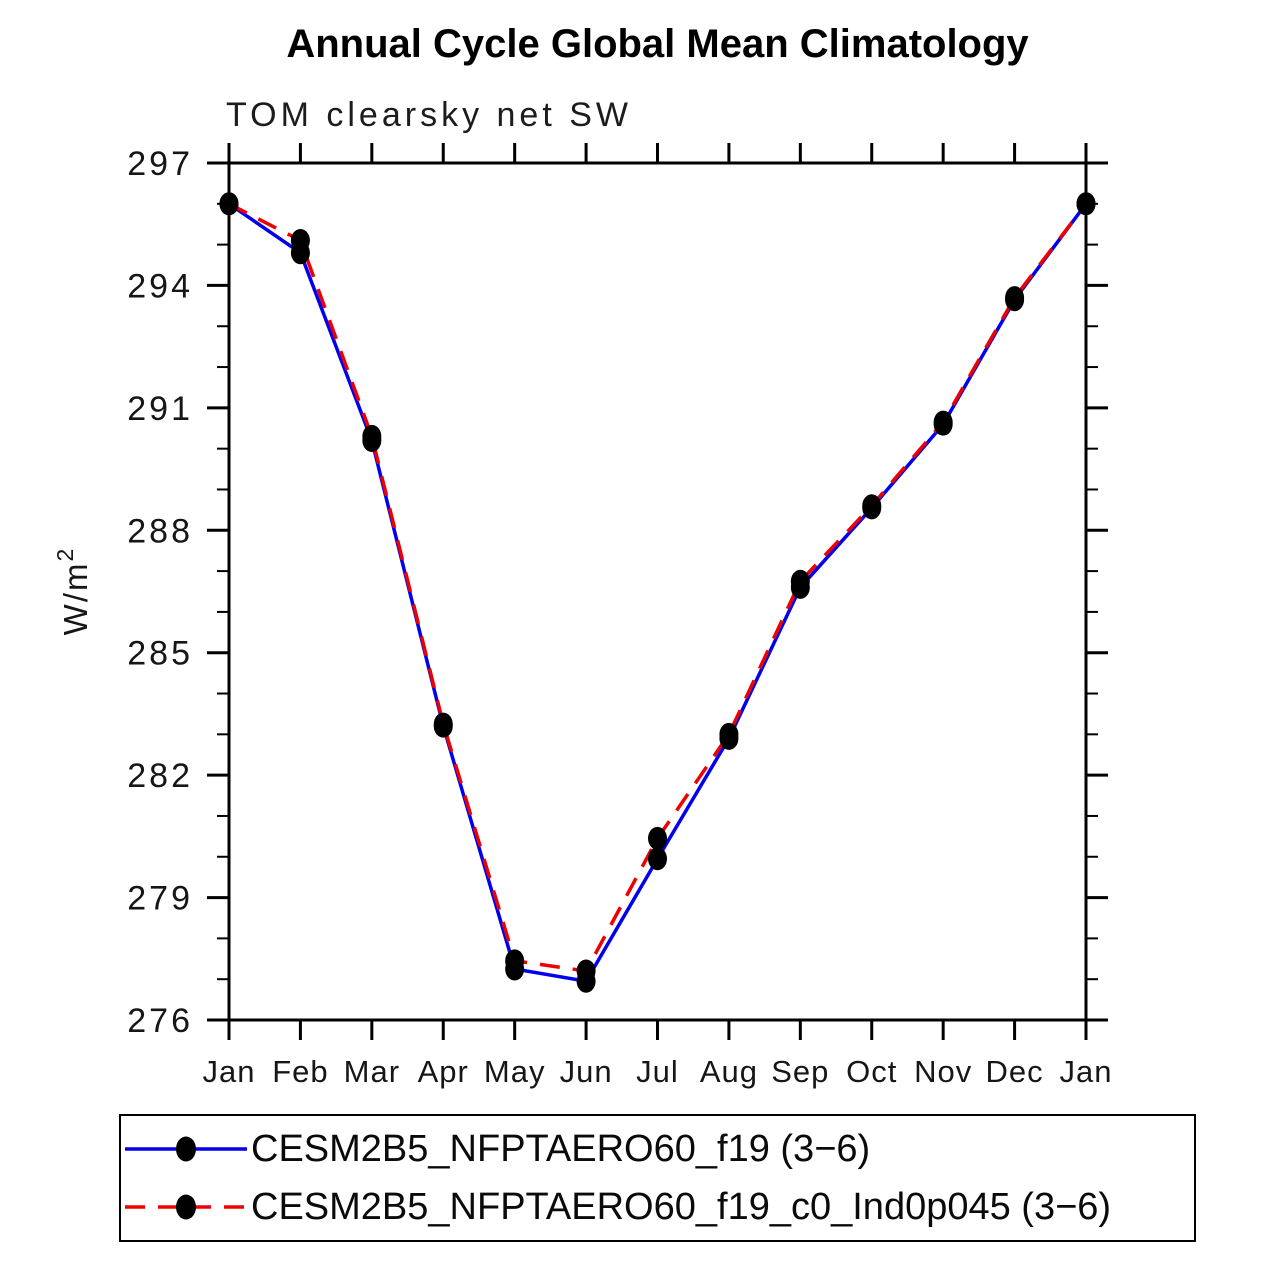  What do you see at coordinates (1015, 1071) in the screenshot?
I see `x-tick-label: Dec` at bounding box center [1015, 1071].